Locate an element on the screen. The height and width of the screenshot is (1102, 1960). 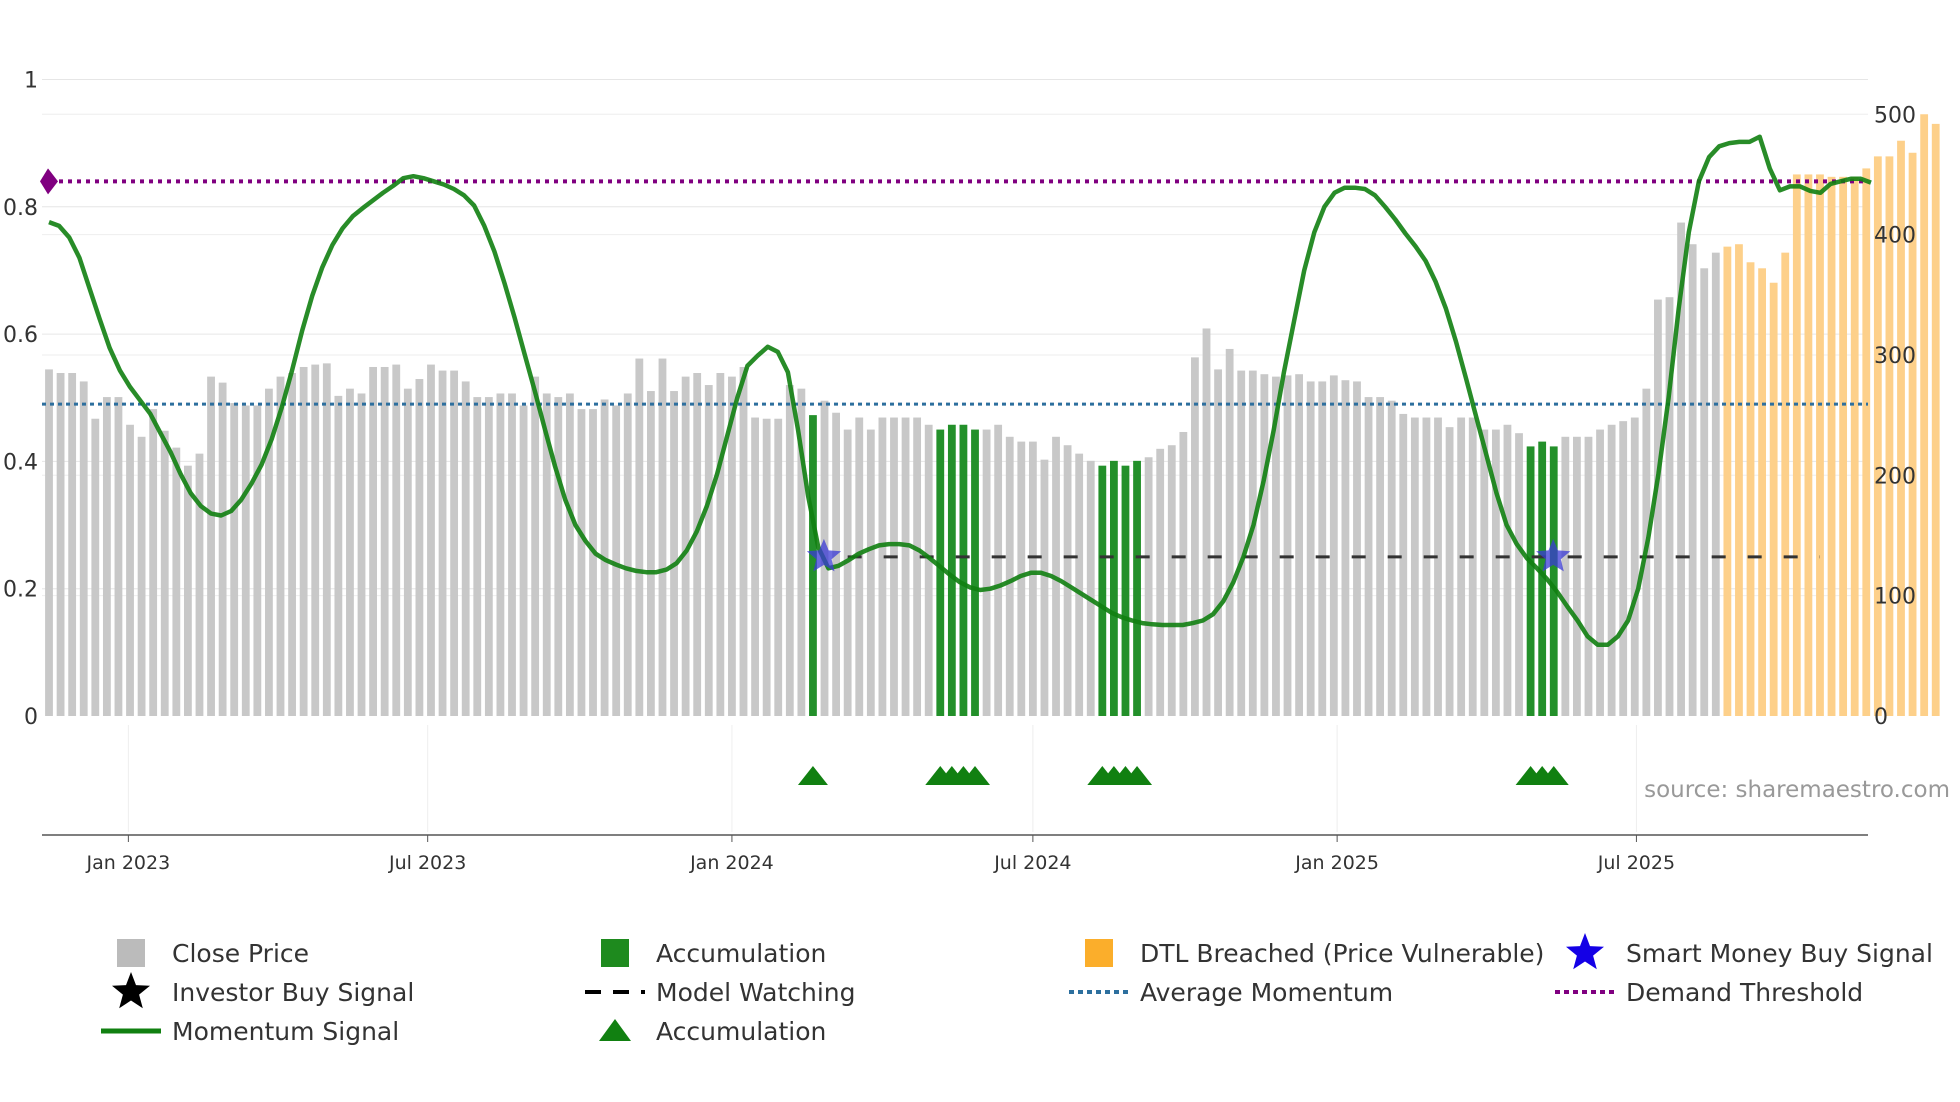
demand-threshold-marker is located at coordinates (49, 181).